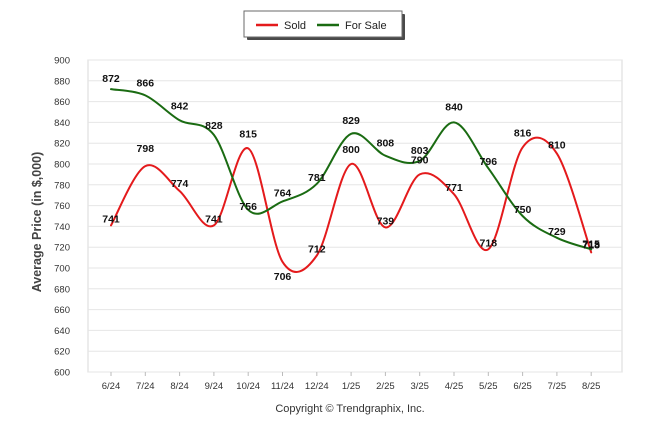 The image size is (646, 439). I want to click on data-label-sold: 718, so click(489, 243).